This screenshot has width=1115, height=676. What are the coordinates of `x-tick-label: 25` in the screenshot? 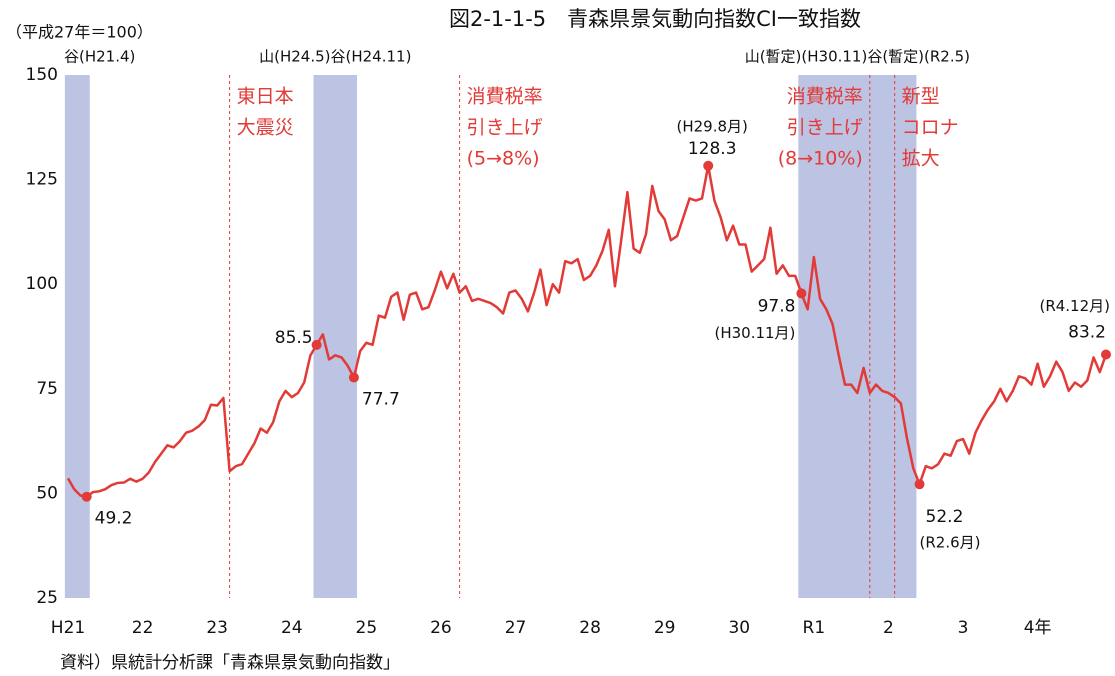 It's located at (367, 628).